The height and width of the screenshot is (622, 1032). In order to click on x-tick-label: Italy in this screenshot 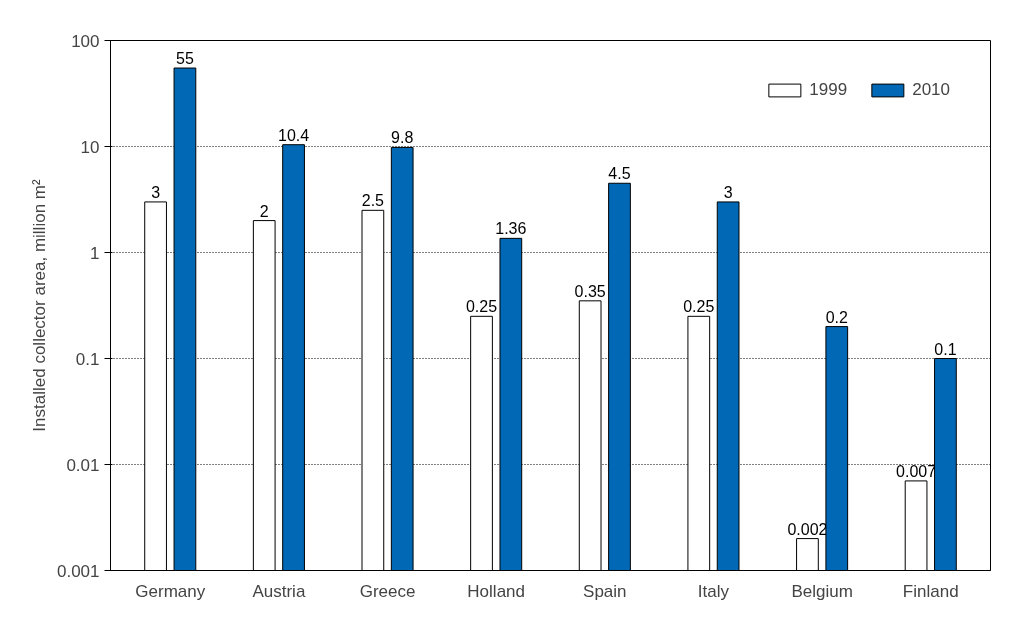, I will do `click(713, 591)`.